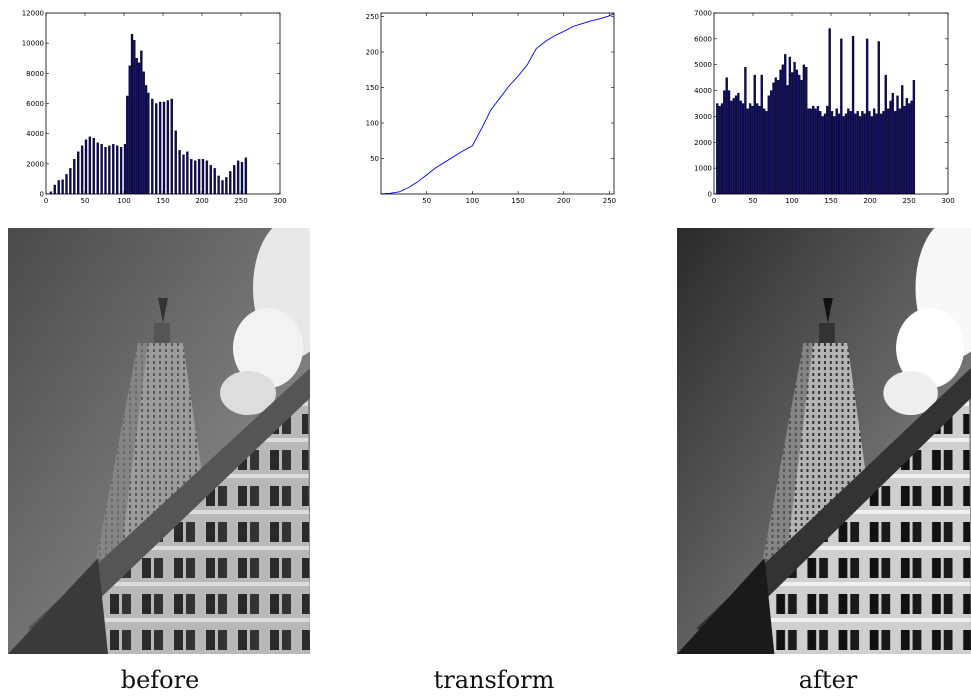 This screenshot has height=696, width=971. Describe the element at coordinates (372, 53) in the screenshot. I see `transform-ytick-label: 200` at that location.